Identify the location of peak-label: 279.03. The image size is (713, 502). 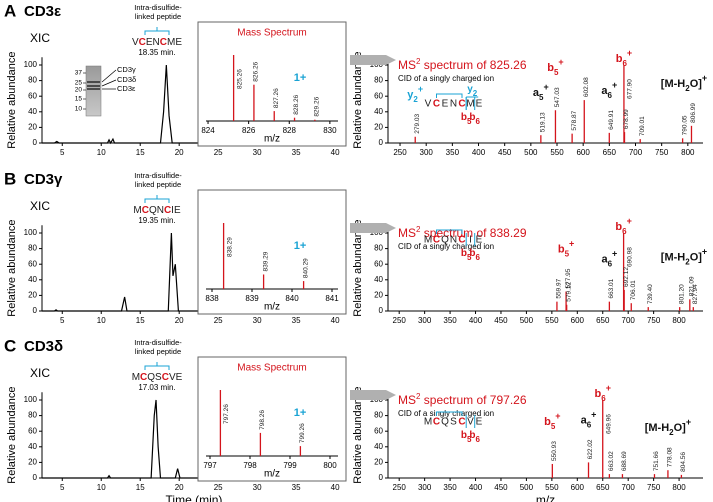
(417, 123).